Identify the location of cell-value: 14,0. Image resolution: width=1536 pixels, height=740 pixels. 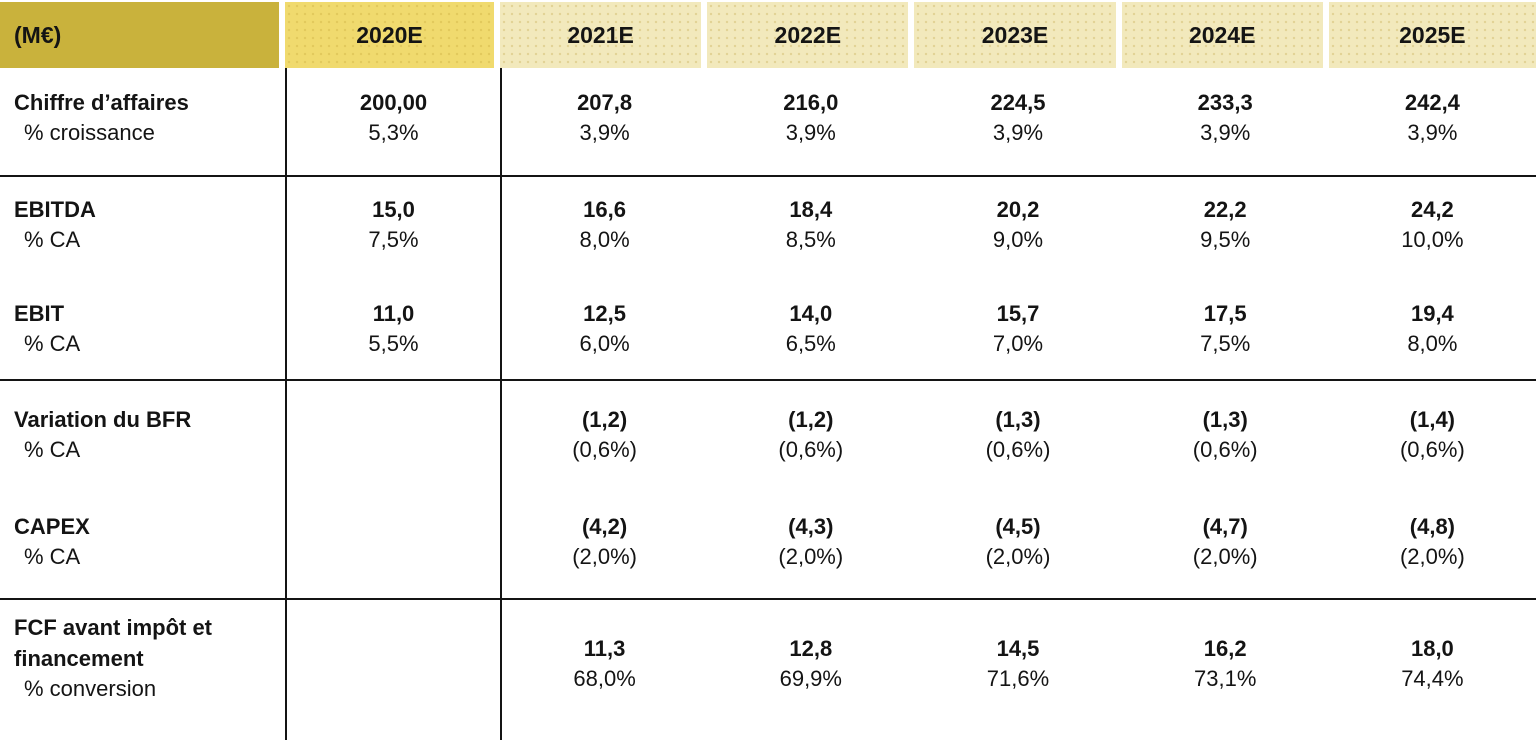
(811, 313).